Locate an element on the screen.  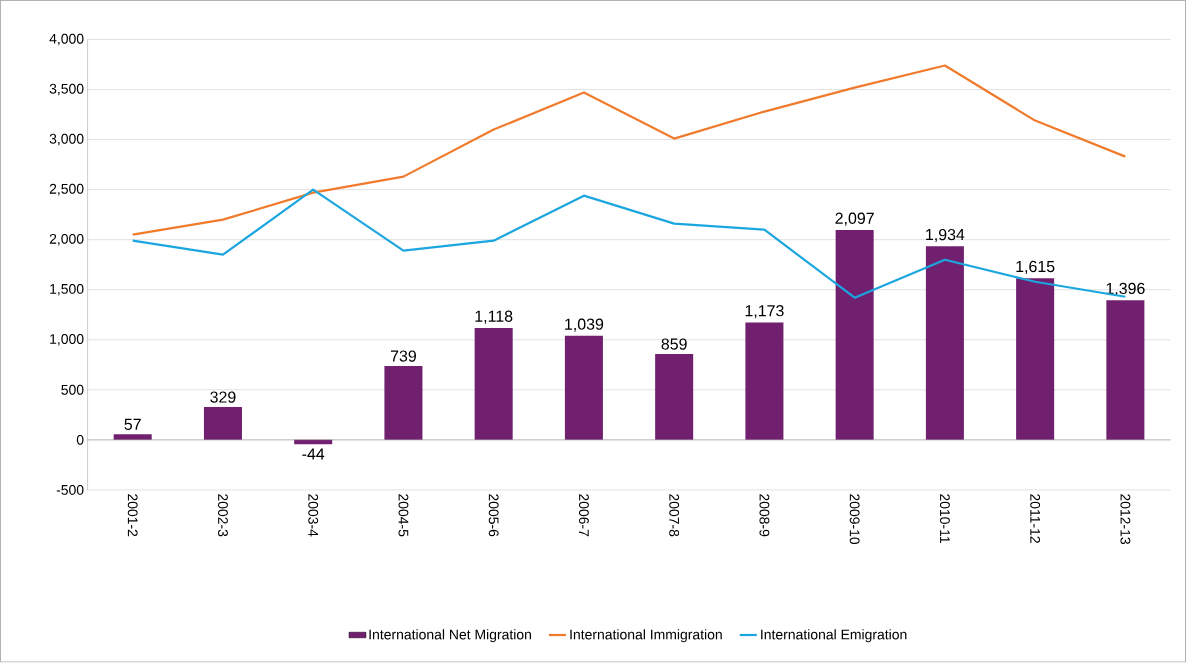
x-tick-label: 2010-11 is located at coordinates (944, 519).